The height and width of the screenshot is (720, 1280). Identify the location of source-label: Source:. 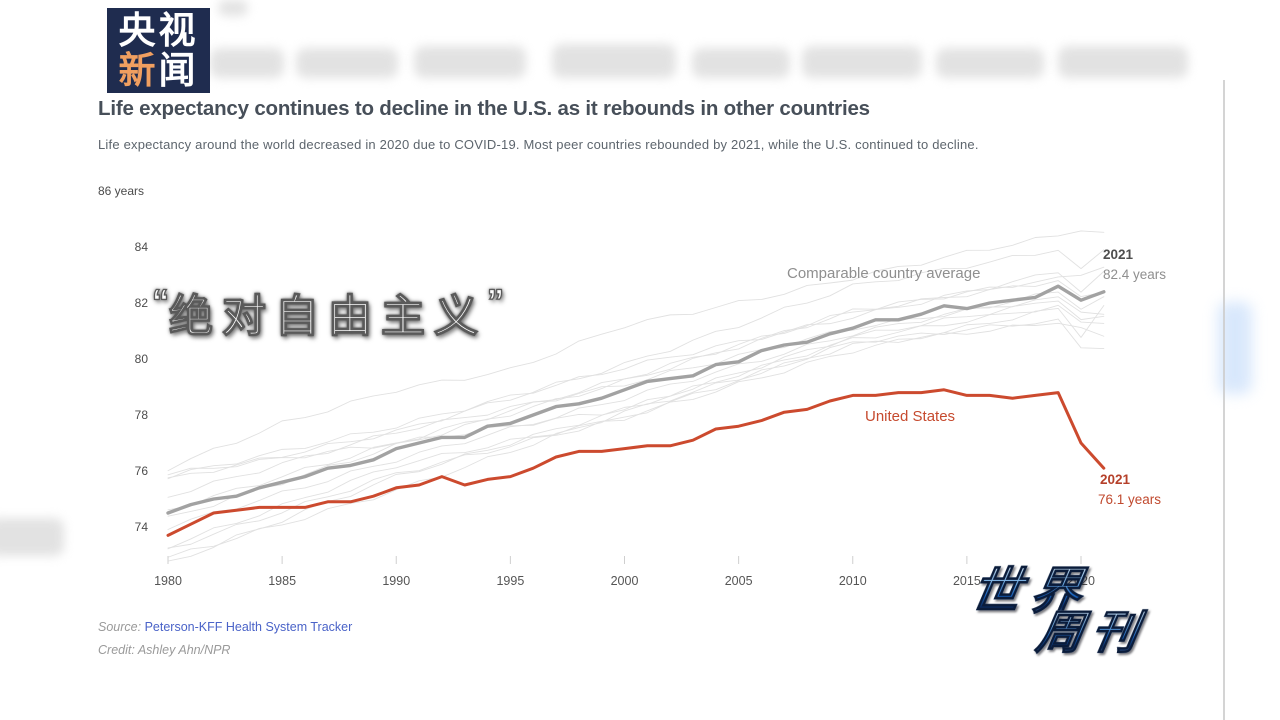
(120, 627).